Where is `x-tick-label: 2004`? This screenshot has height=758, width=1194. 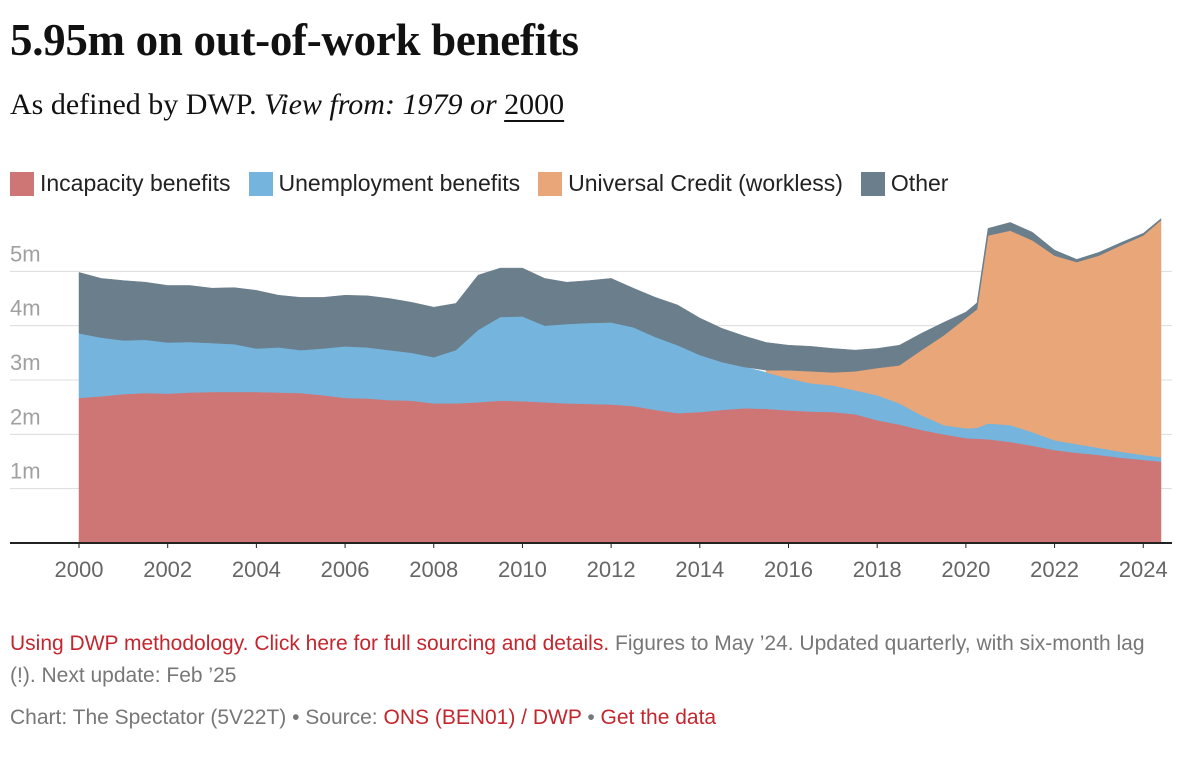 x-tick-label: 2004 is located at coordinates (256, 569).